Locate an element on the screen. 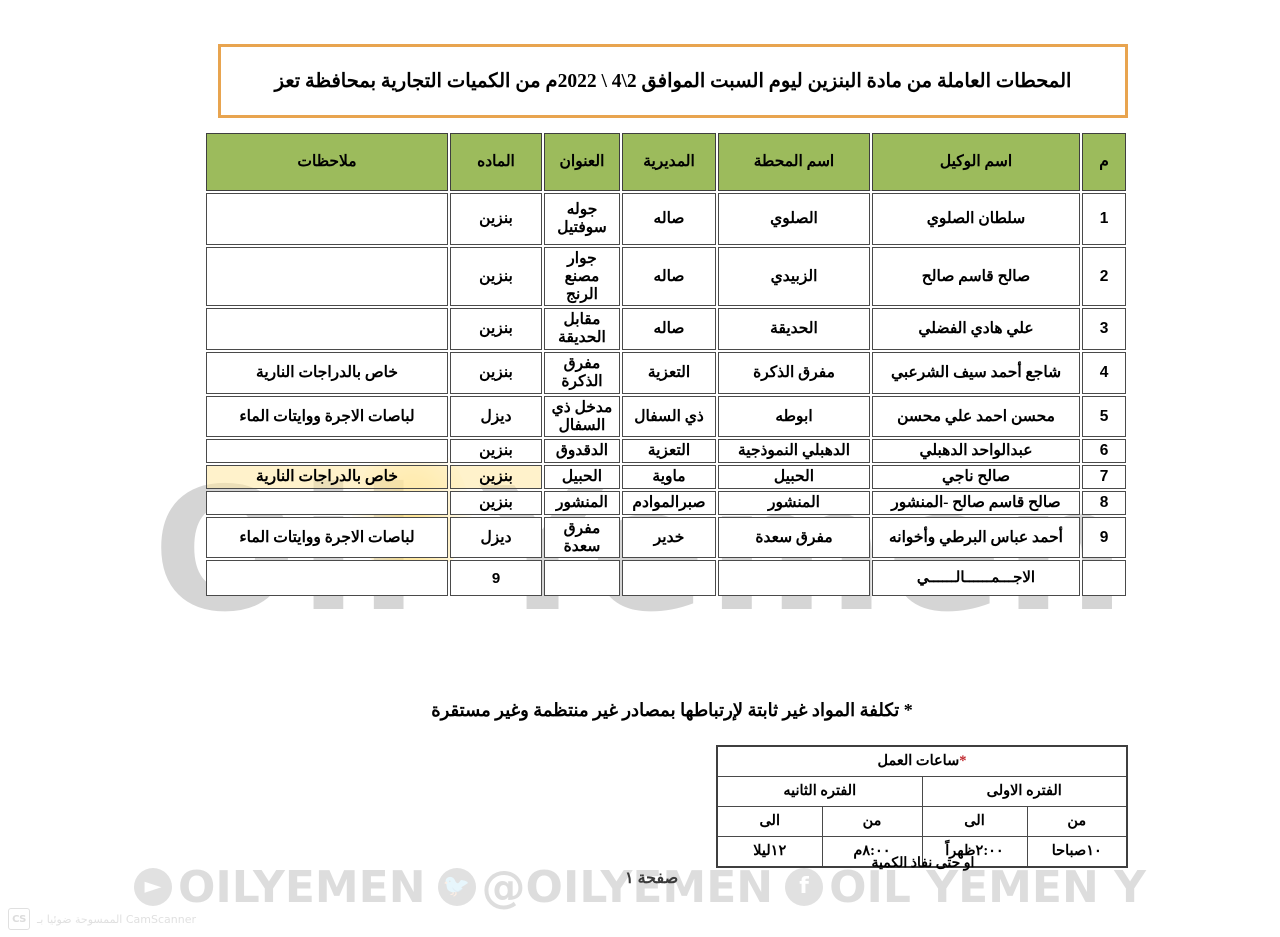 This screenshot has width=1280, height=937. cell-directorate: خدير is located at coordinates (669, 537).